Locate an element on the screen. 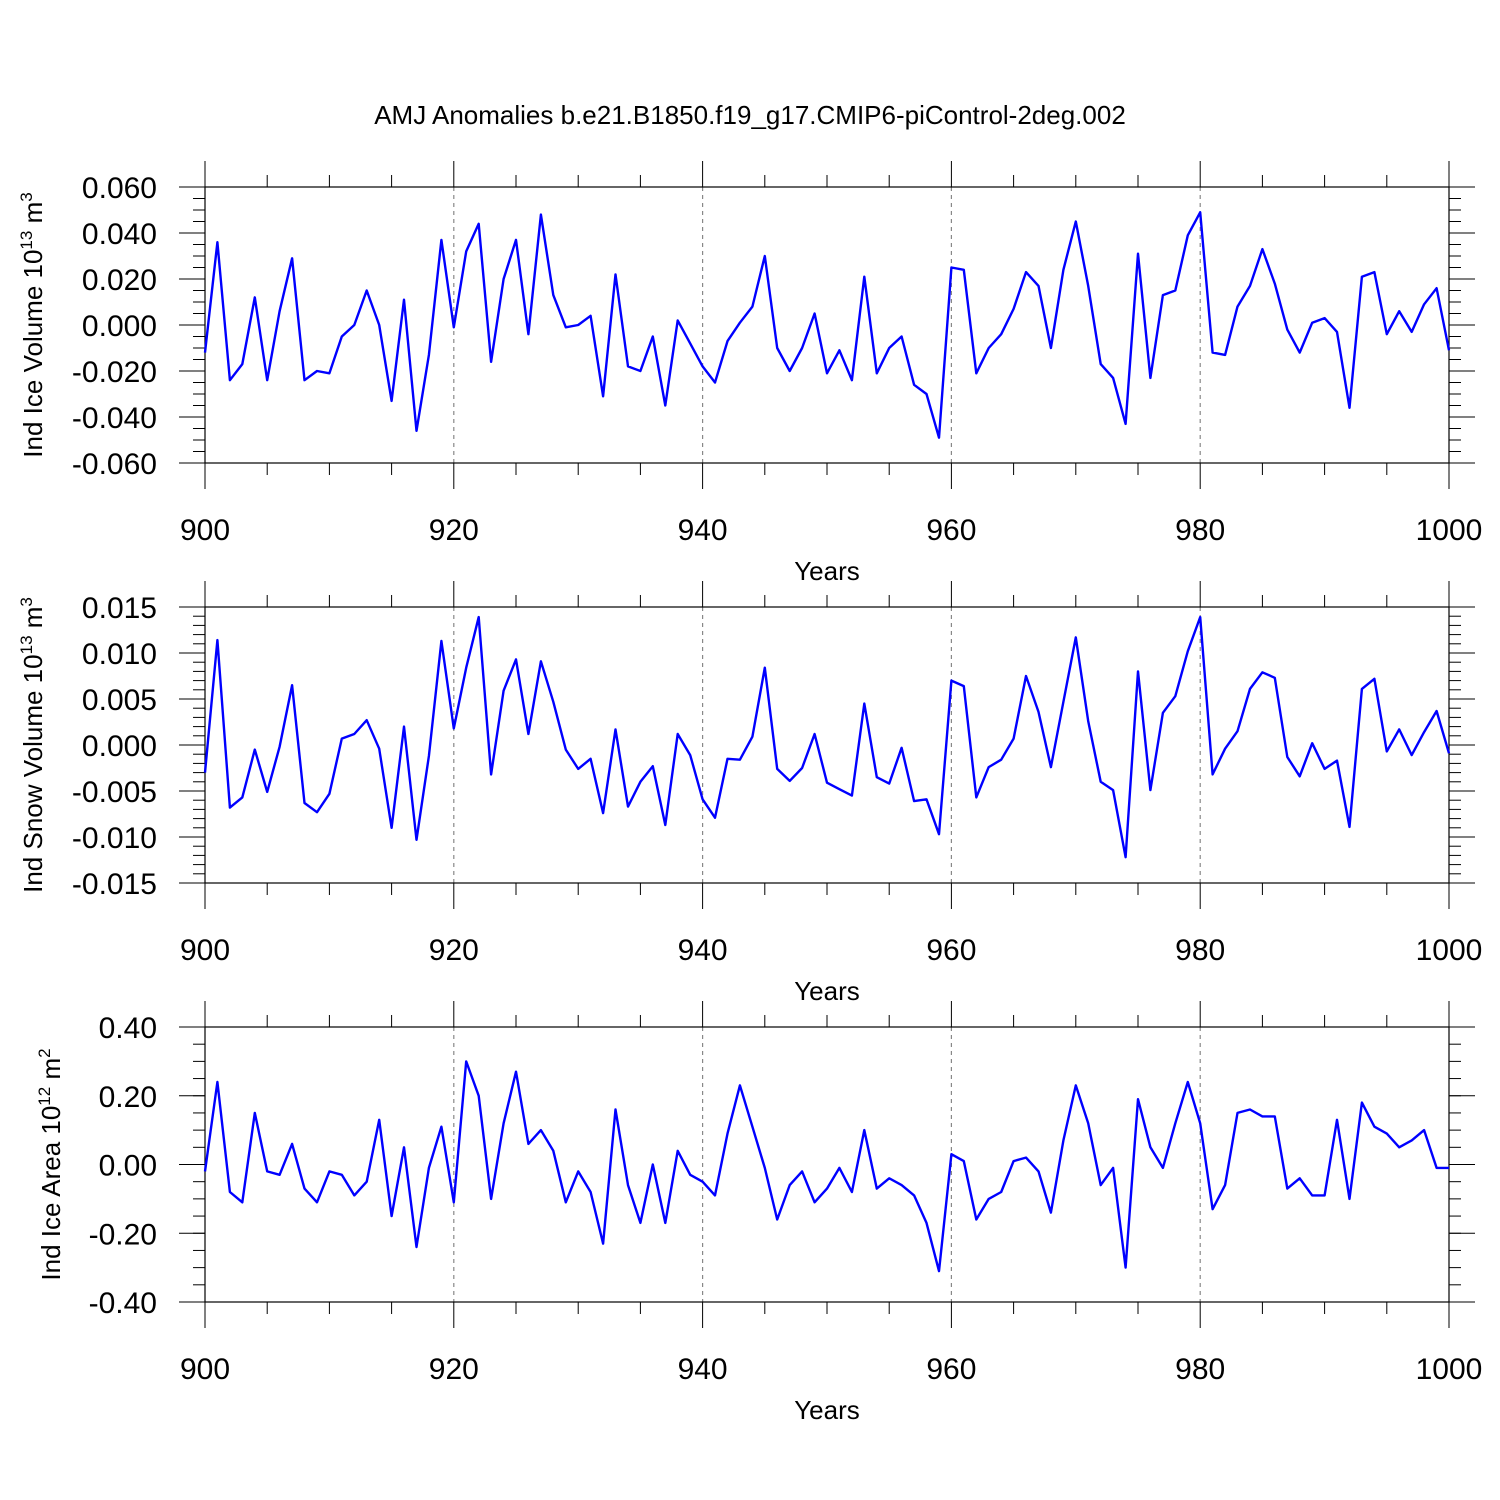 The width and height of the screenshot is (1500, 1500). y-tick-label: -0.40 is located at coordinates (123, 1303).